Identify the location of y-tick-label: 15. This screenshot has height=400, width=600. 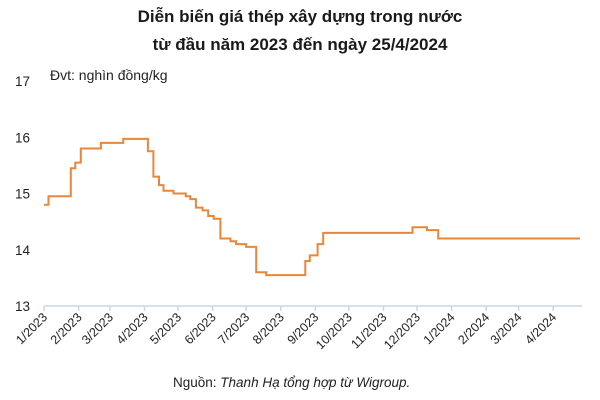
(22, 194).